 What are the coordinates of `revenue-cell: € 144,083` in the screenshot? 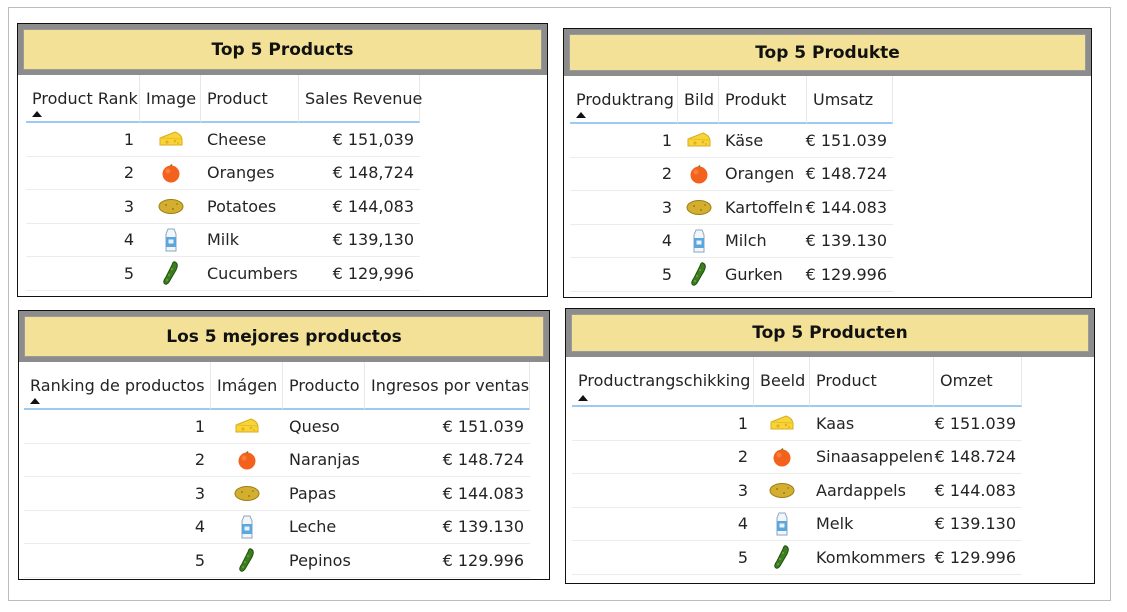 It's located at (359, 207).